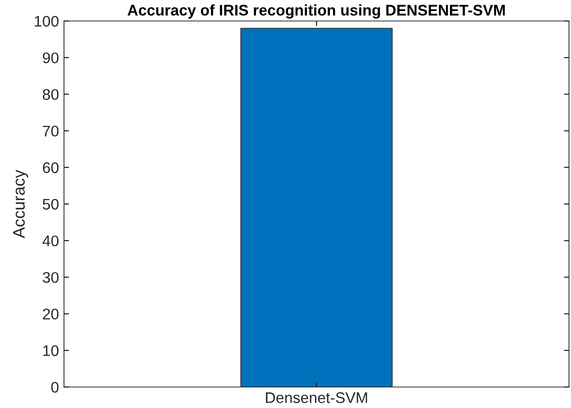 This screenshot has width=571, height=408. I want to click on y-tick-label: 60, so click(50, 168).